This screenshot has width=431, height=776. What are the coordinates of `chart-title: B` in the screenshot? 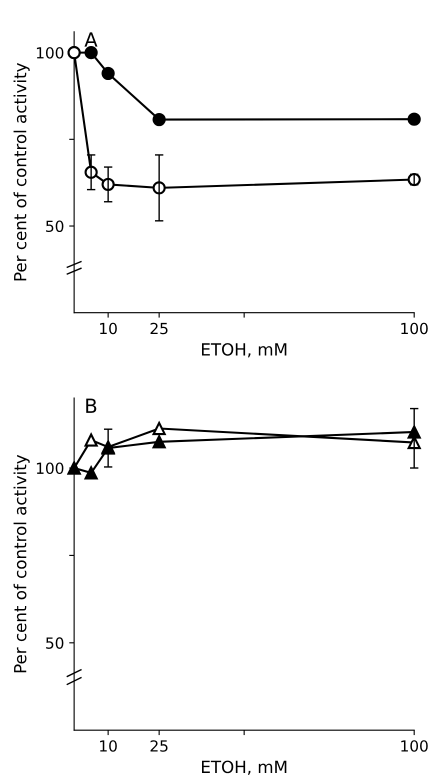 It's located at (91, 405).